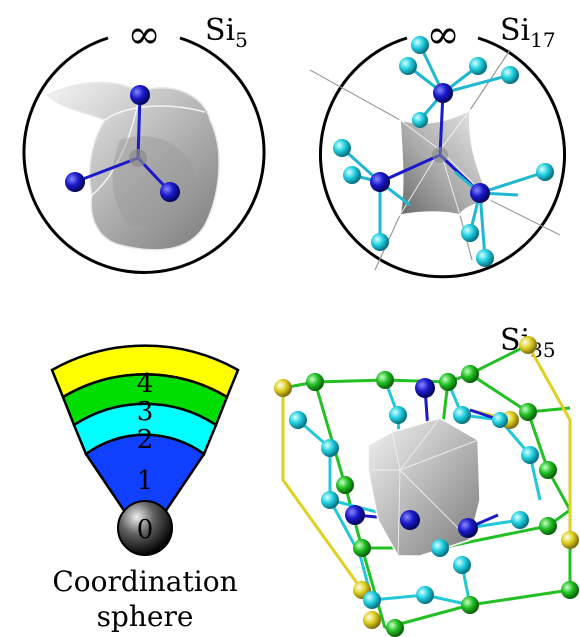  I want to click on si5-atom-top, so click(140, 95).